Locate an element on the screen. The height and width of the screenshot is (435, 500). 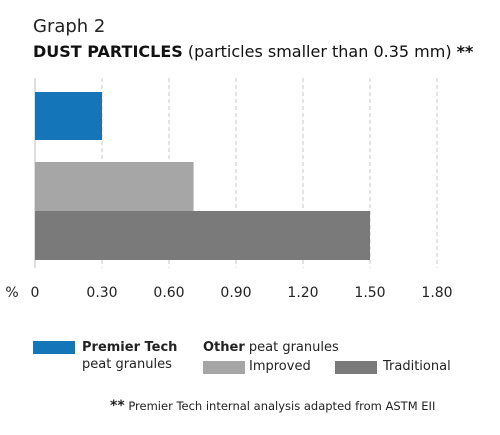
bar-premier-tech-peat-granules is located at coordinates (68, 116).